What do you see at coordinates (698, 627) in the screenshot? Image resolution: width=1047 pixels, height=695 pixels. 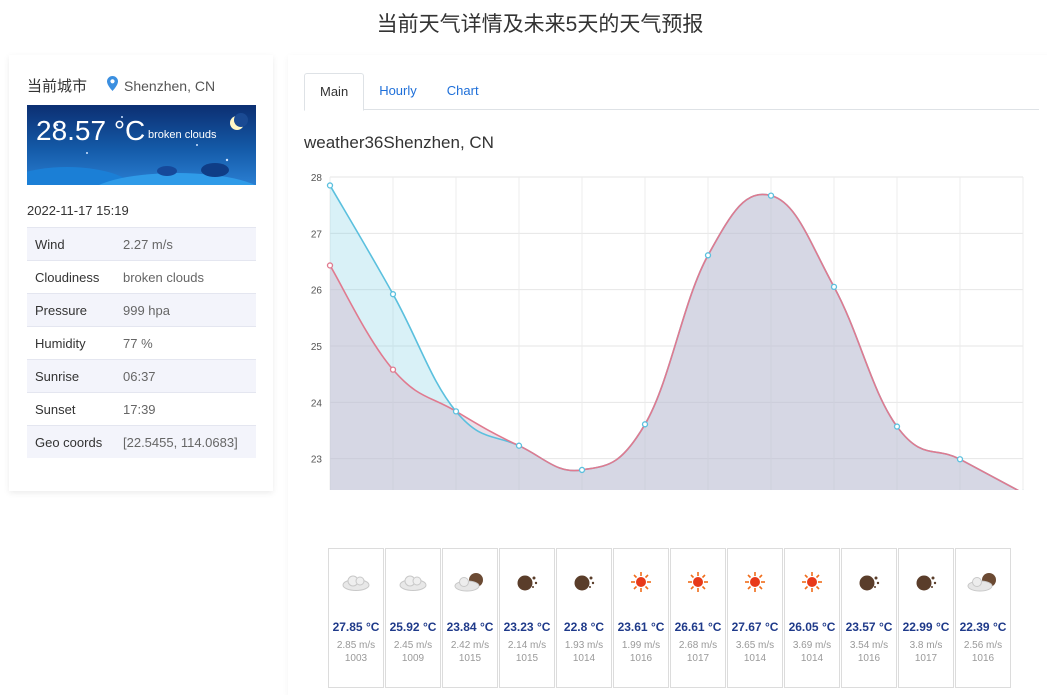 I see `forecast-temp: 26.61 °C` at bounding box center [698, 627].